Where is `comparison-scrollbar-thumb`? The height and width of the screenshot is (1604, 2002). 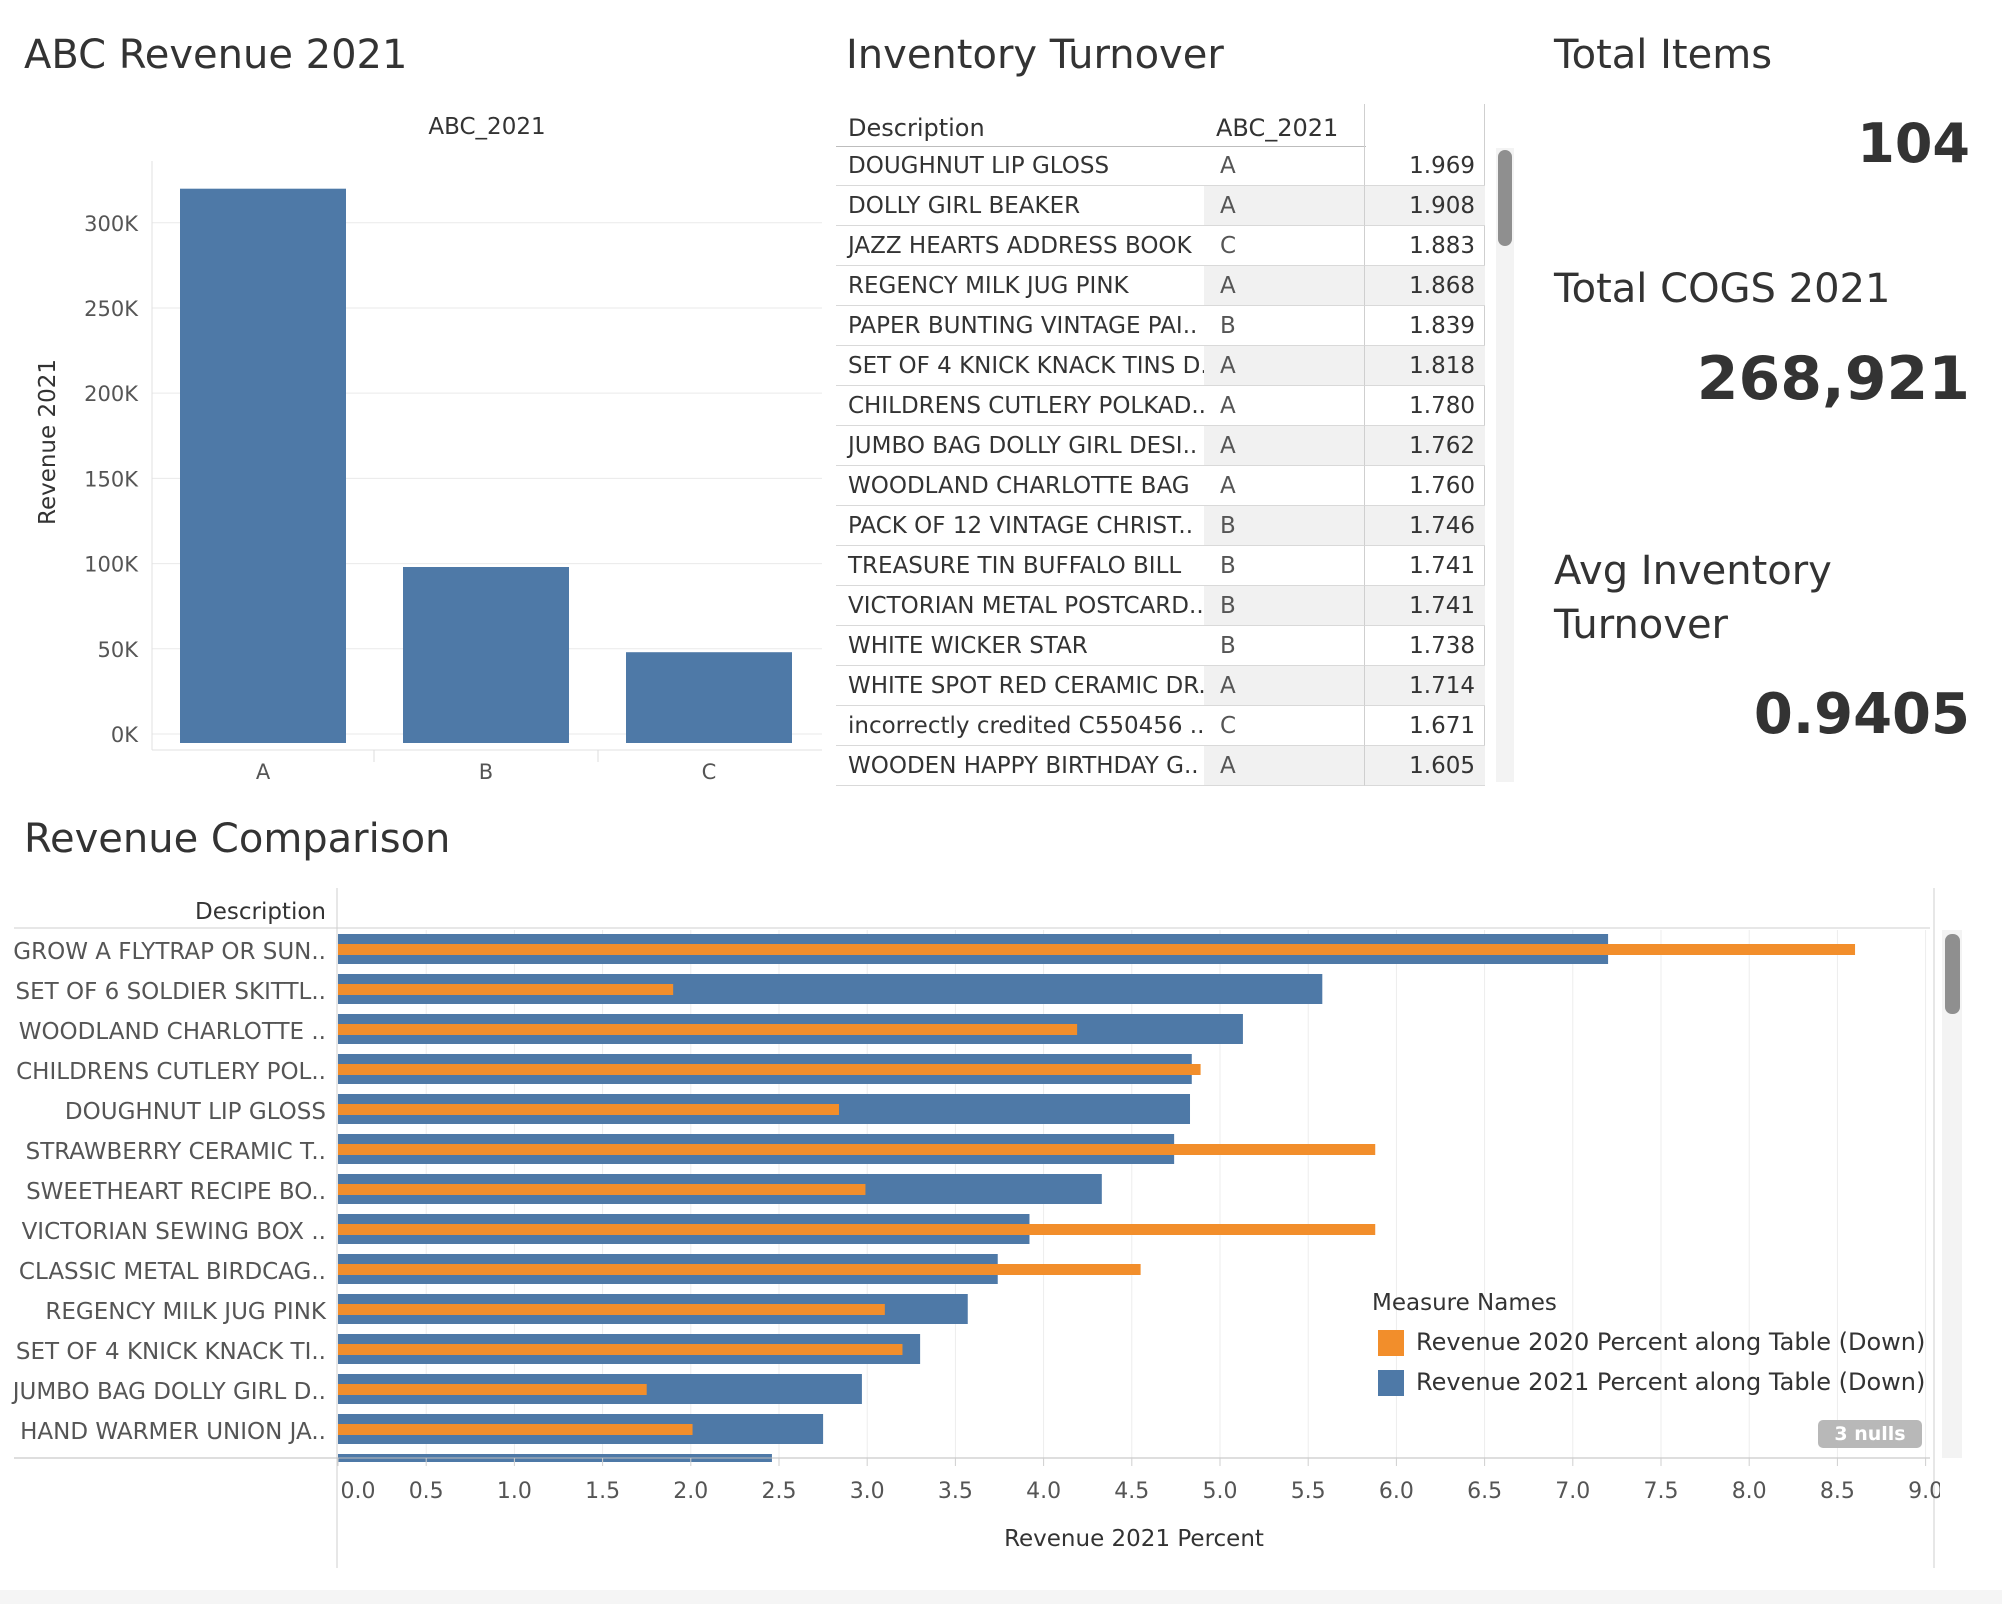
comparison-scrollbar-thumb is located at coordinates (1952, 974).